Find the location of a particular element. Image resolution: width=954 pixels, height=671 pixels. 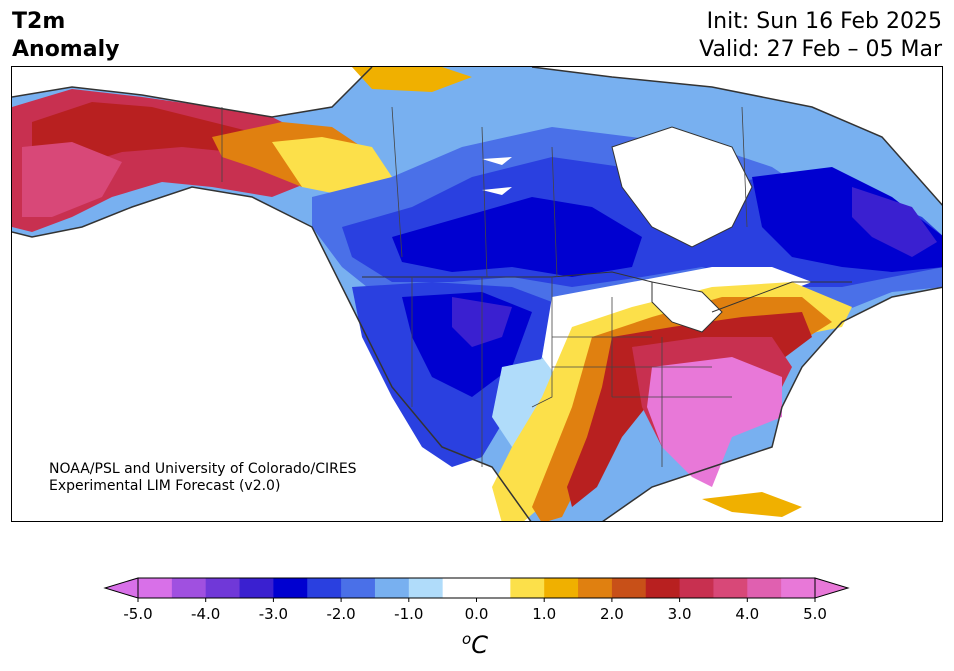

colorbar-tick-label: 0.0 is located at coordinates (477, 614).